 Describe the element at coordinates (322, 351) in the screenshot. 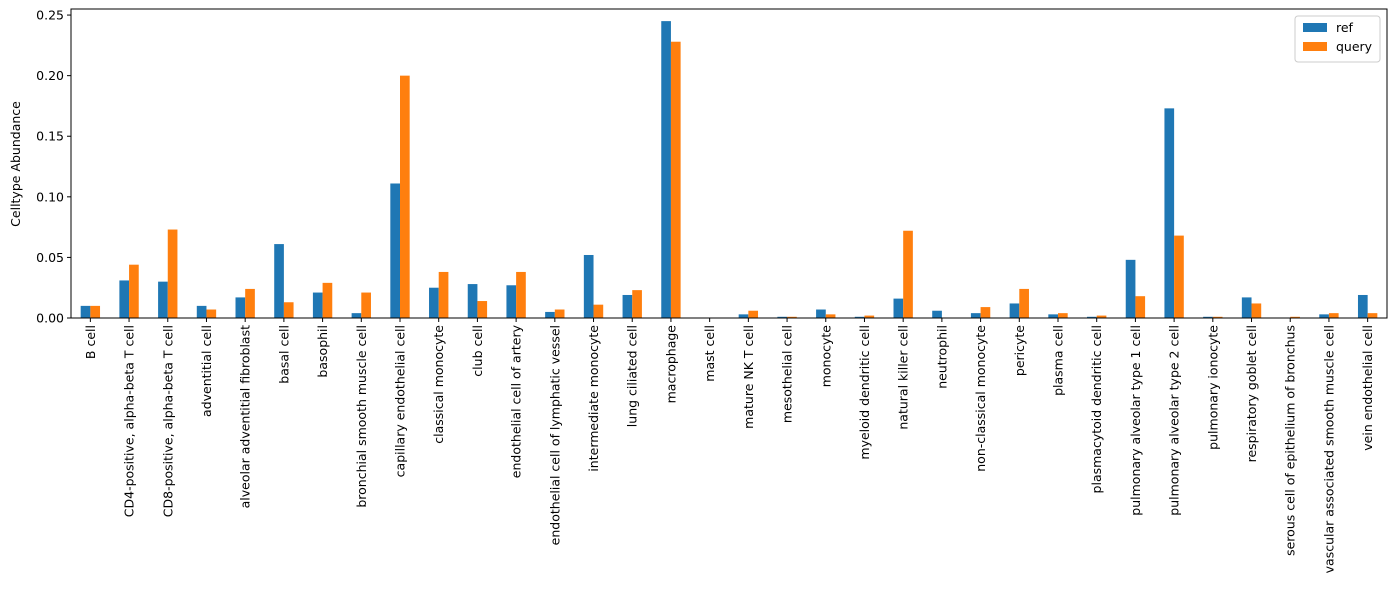

I see `x-tick-label: basophil` at that location.